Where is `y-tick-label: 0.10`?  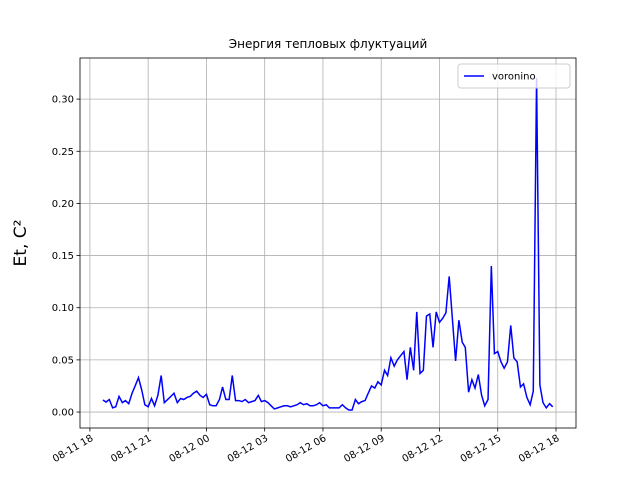
y-tick-label: 0.10 is located at coordinates (63, 308).